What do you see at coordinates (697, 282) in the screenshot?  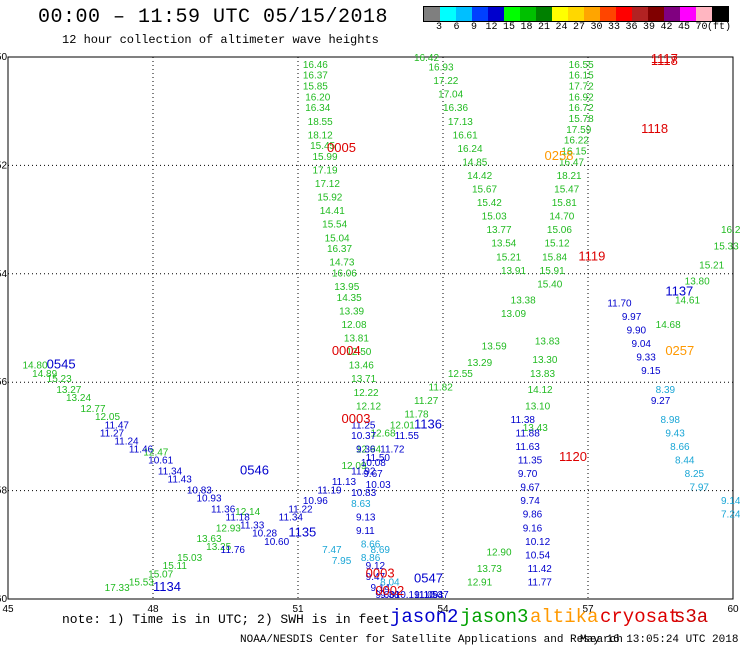 I see `wave-height-label: 13.80` at bounding box center [697, 282].